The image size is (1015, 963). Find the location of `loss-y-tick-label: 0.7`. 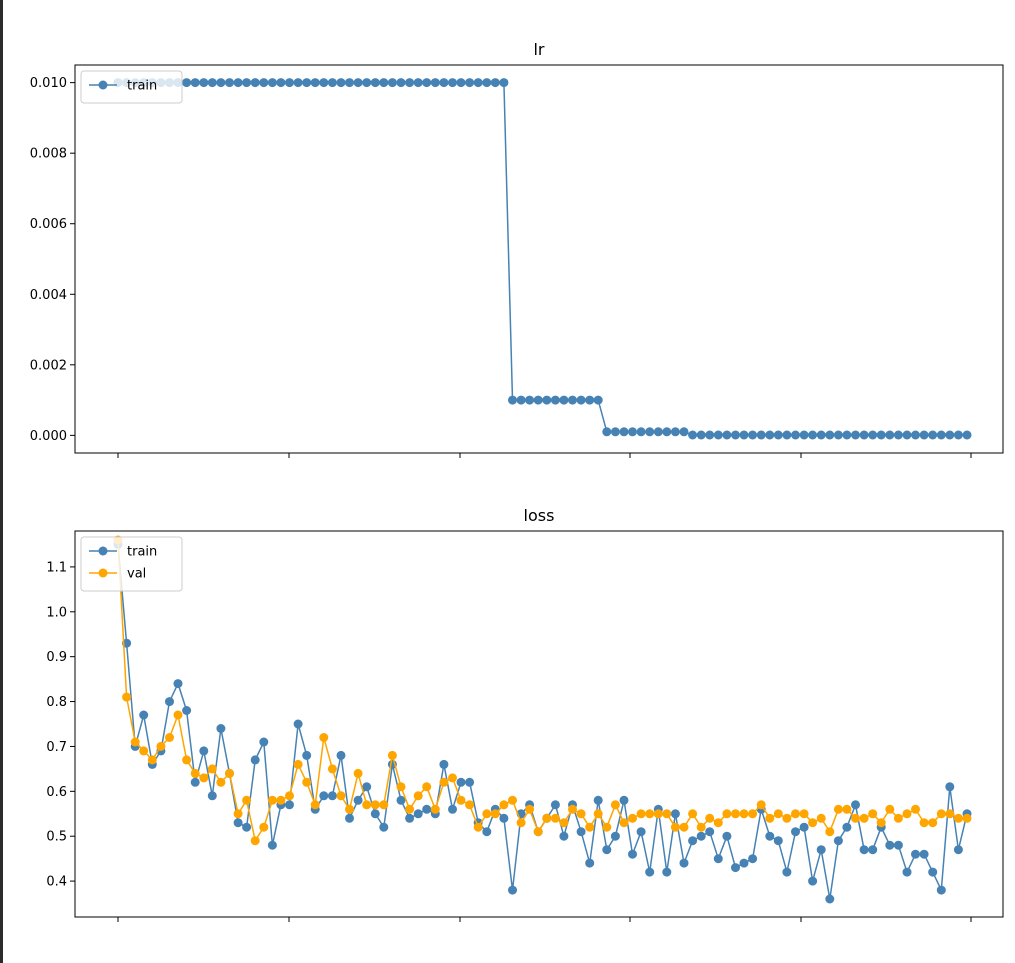

loss-y-tick-label: 0.7 is located at coordinates (56, 747).